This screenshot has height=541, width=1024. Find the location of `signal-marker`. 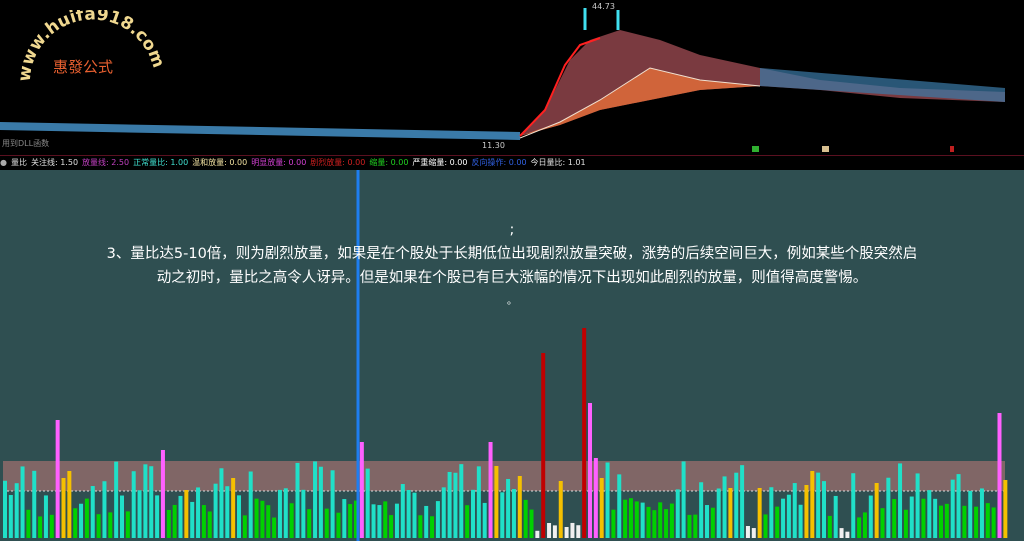

signal-marker is located at coordinates (825, 149).